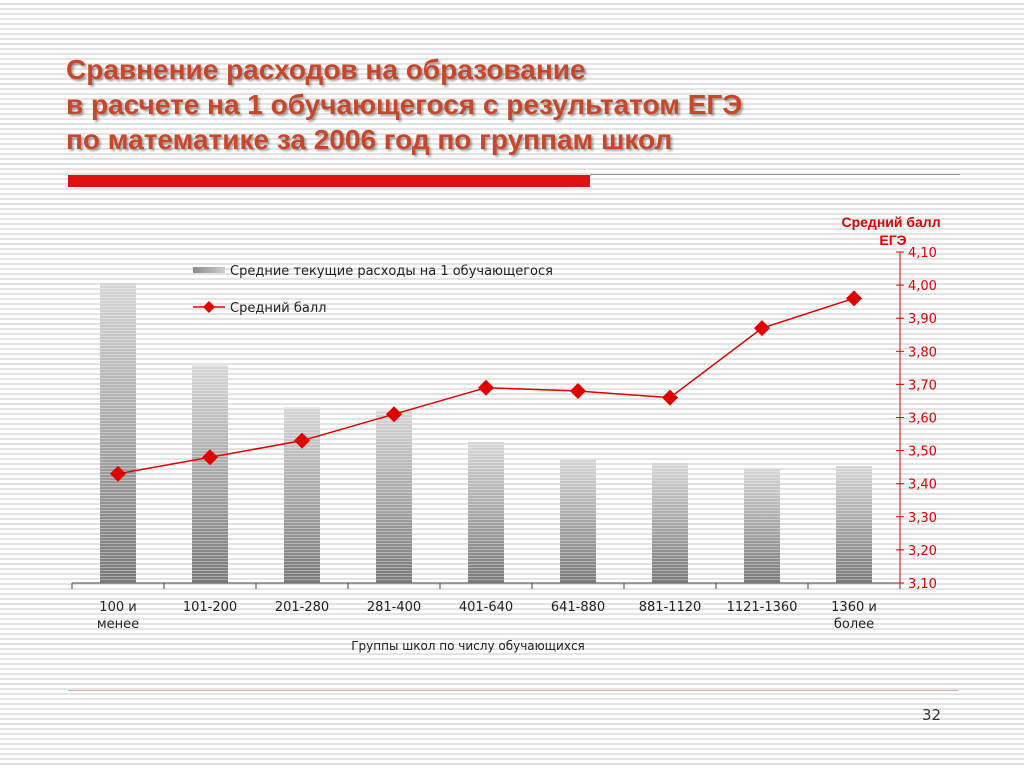  I want to click on x-tick-label-1: 101-200, so click(210, 607).